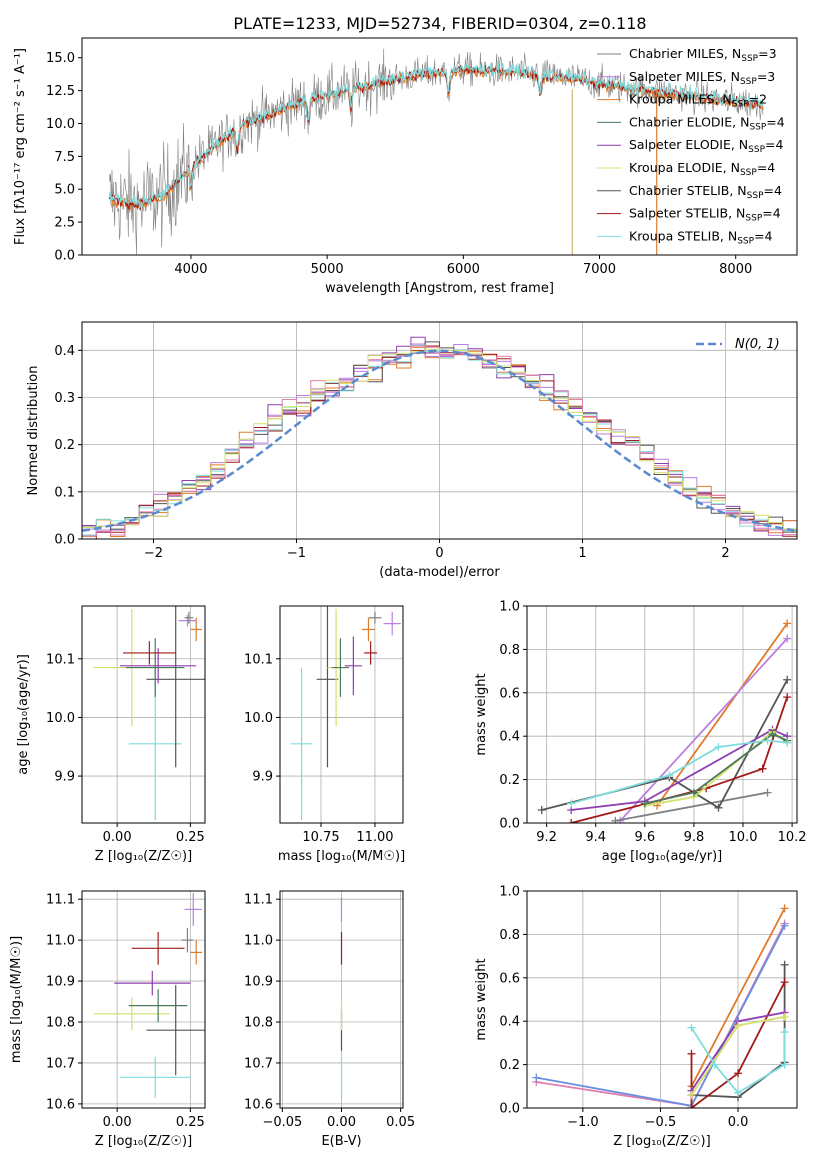 This screenshot has width=819, height=1170. I want to click on y-tick-label: 11.0, so click(258, 941).